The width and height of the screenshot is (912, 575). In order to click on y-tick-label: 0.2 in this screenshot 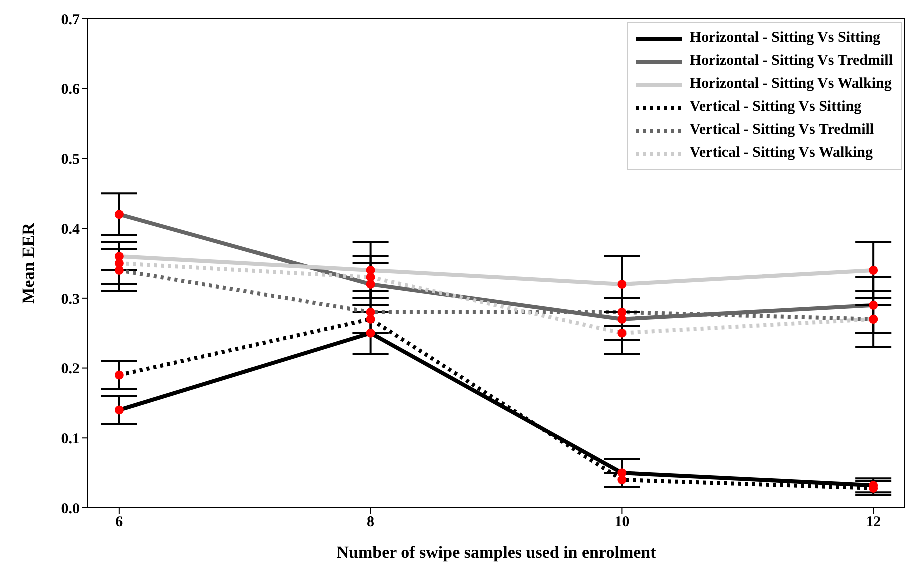, I will do `click(70, 370)`.